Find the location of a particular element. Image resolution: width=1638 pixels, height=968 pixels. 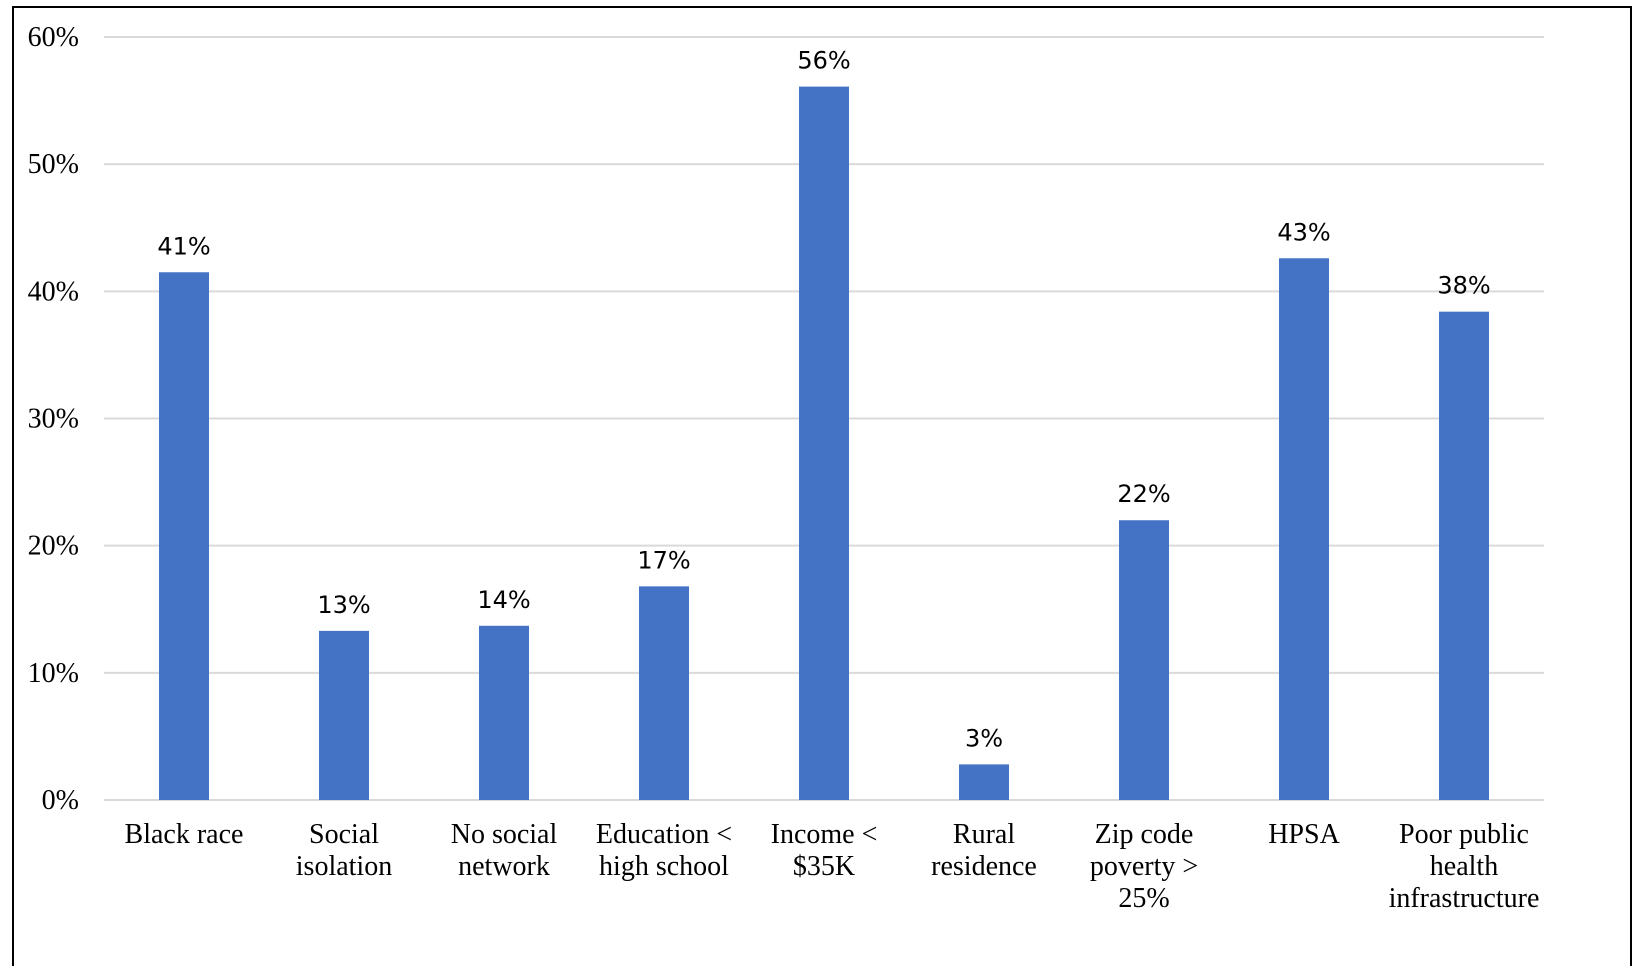

y-tick-label: 10% is located at coordinates (53, 673).